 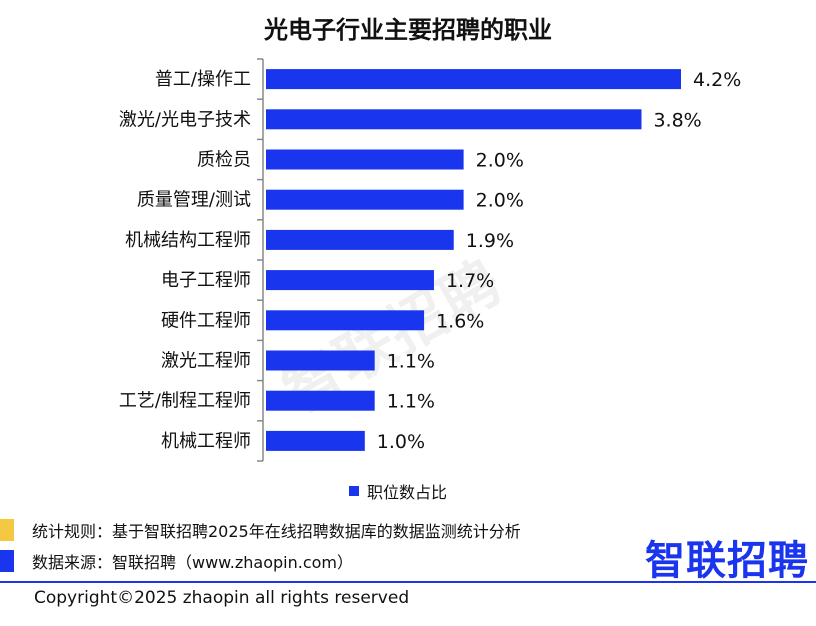 I want to click on category-label: 工艺/制程工程师, so click(x=185, y=401).